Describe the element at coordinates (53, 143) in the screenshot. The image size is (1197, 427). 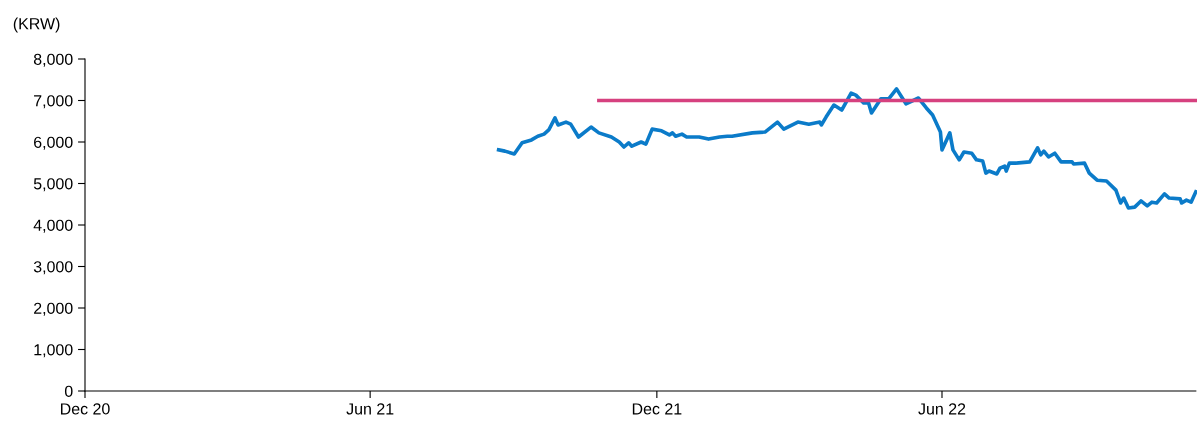
I see `y-tick-label: 6,000` at that location.